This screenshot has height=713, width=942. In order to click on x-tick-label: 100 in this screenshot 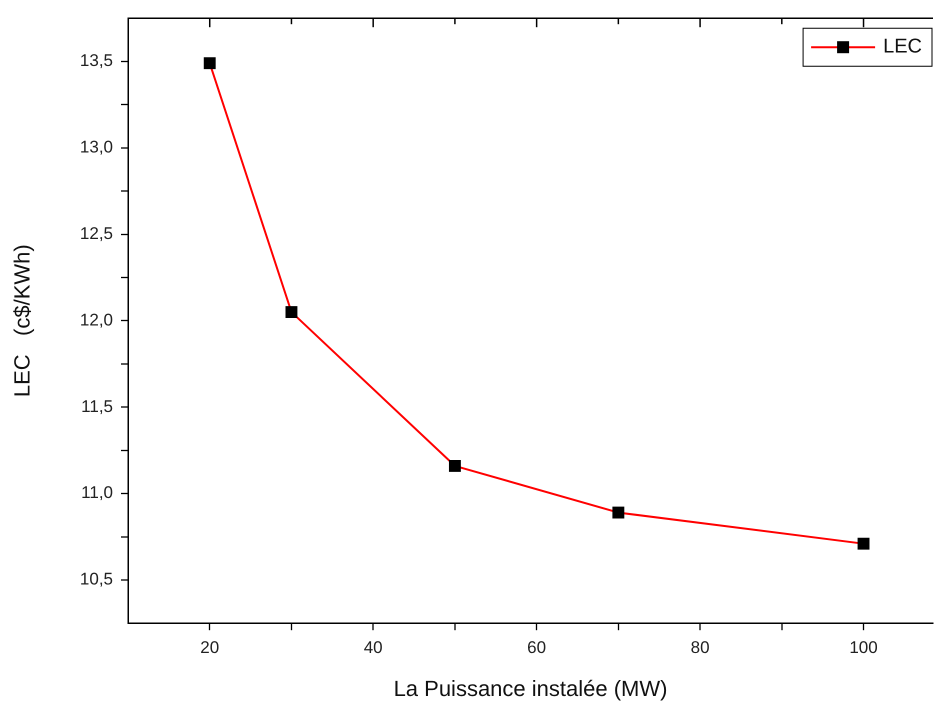, I will do `click(863, 648)`.